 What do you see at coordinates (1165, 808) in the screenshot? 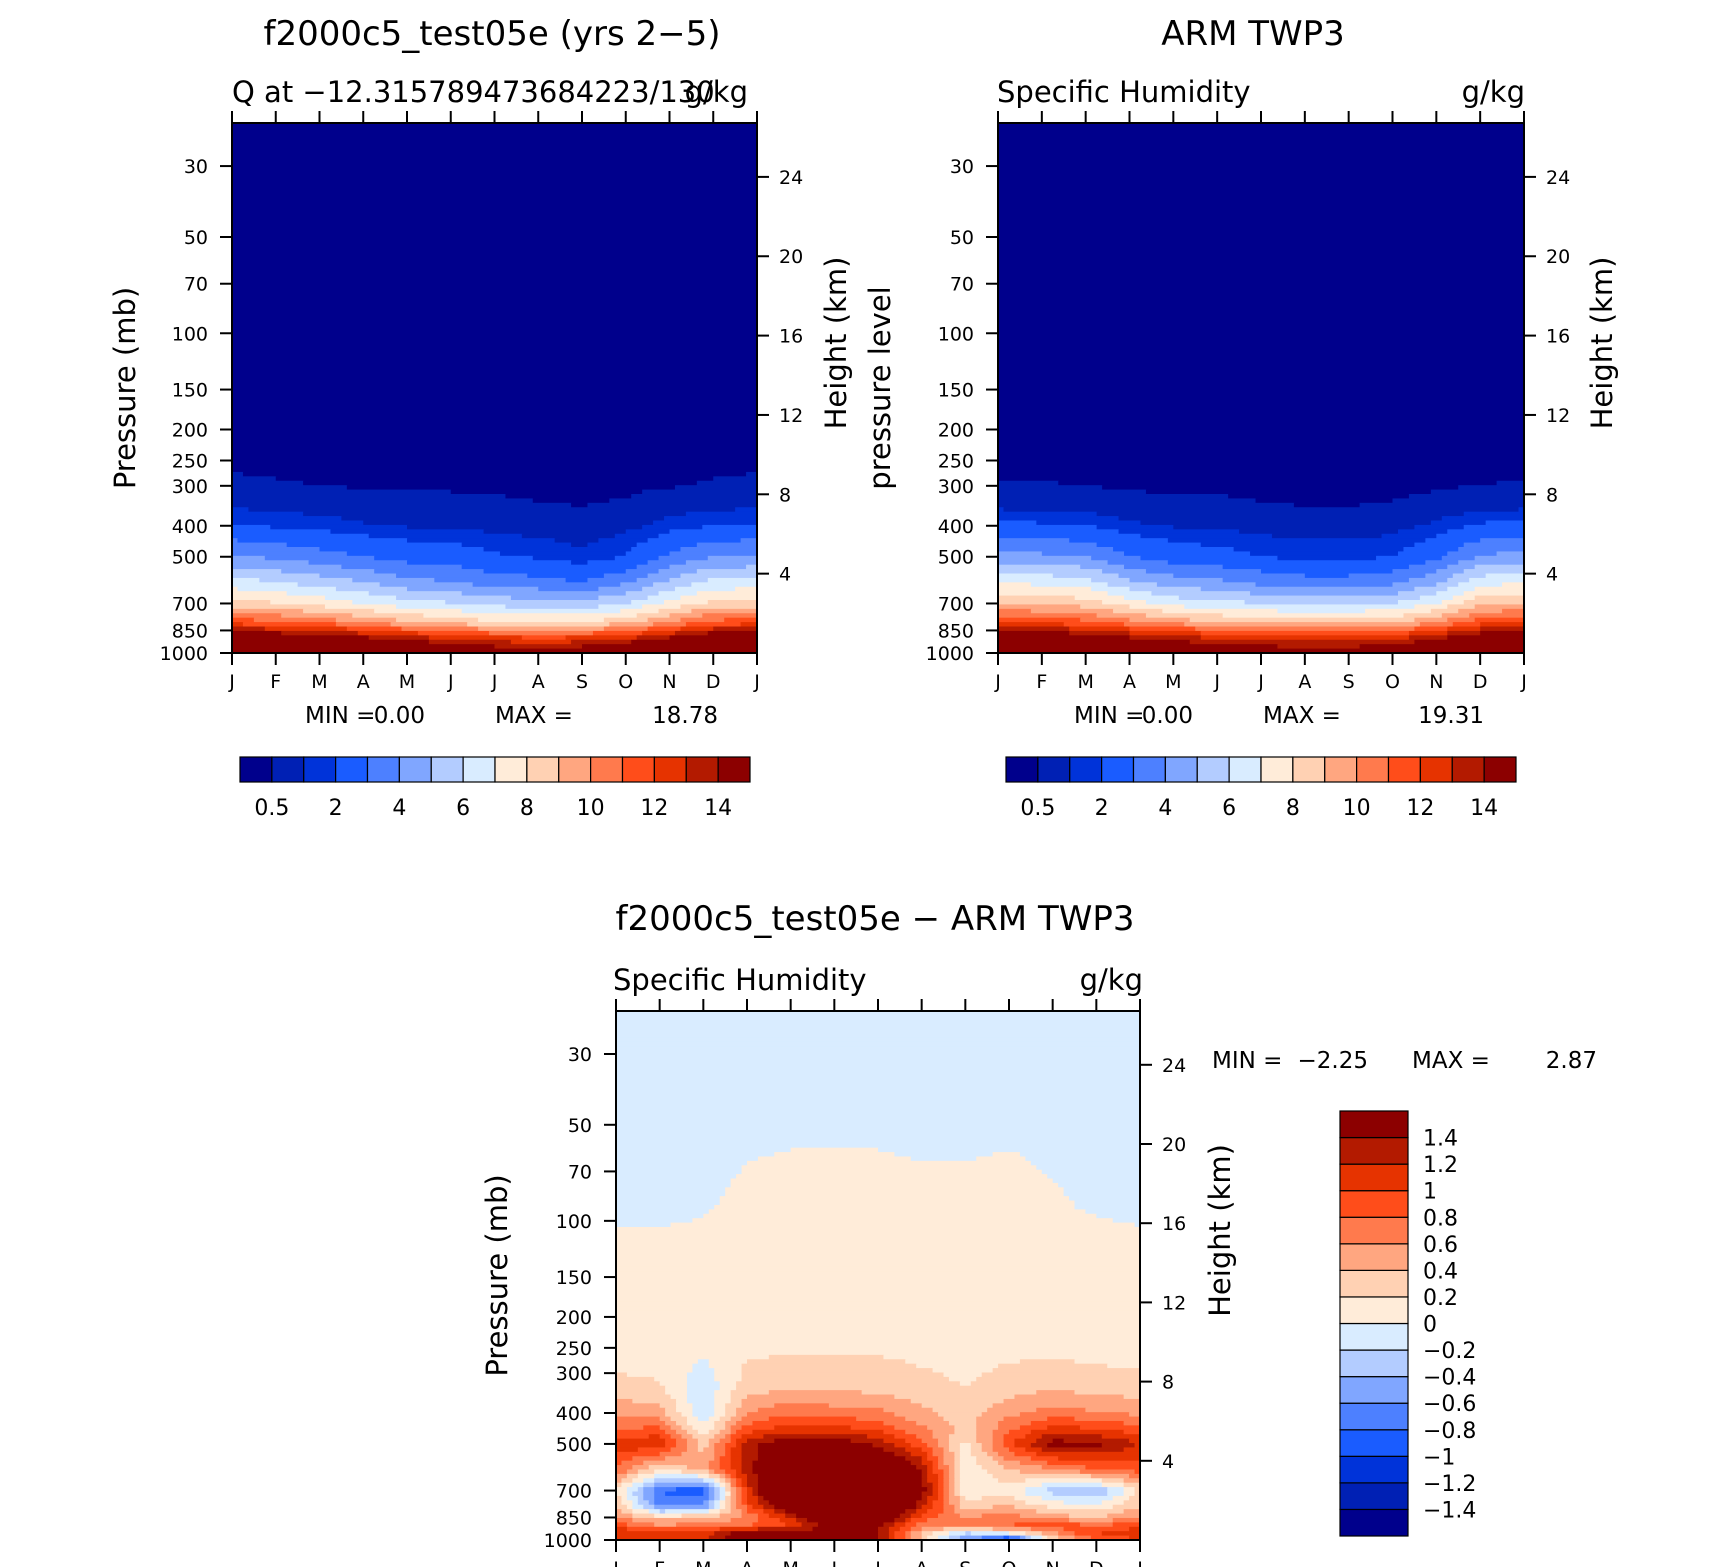
I see `colorbar-label: 4` at bounding box center [1165, 808].